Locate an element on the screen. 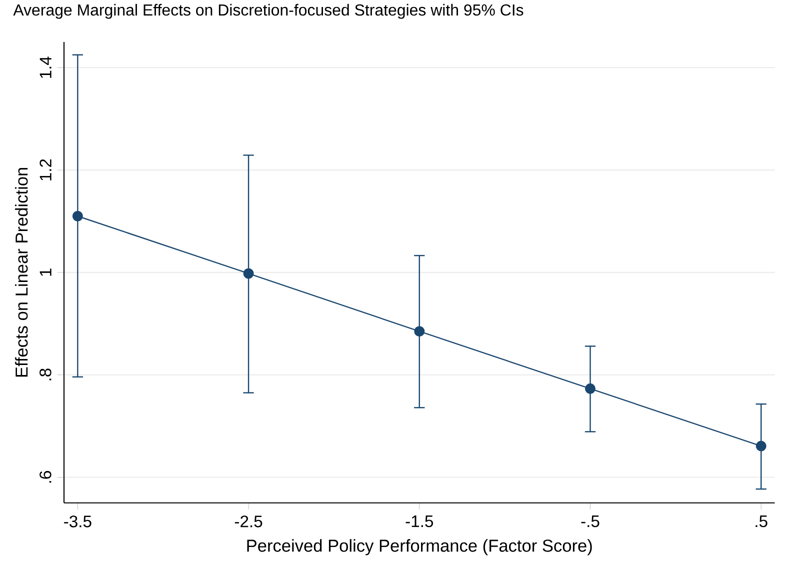 Image resolution: width=799 pixels, height=575 pixels. y-tick-label: .6 is located at coordinates (46, 477).